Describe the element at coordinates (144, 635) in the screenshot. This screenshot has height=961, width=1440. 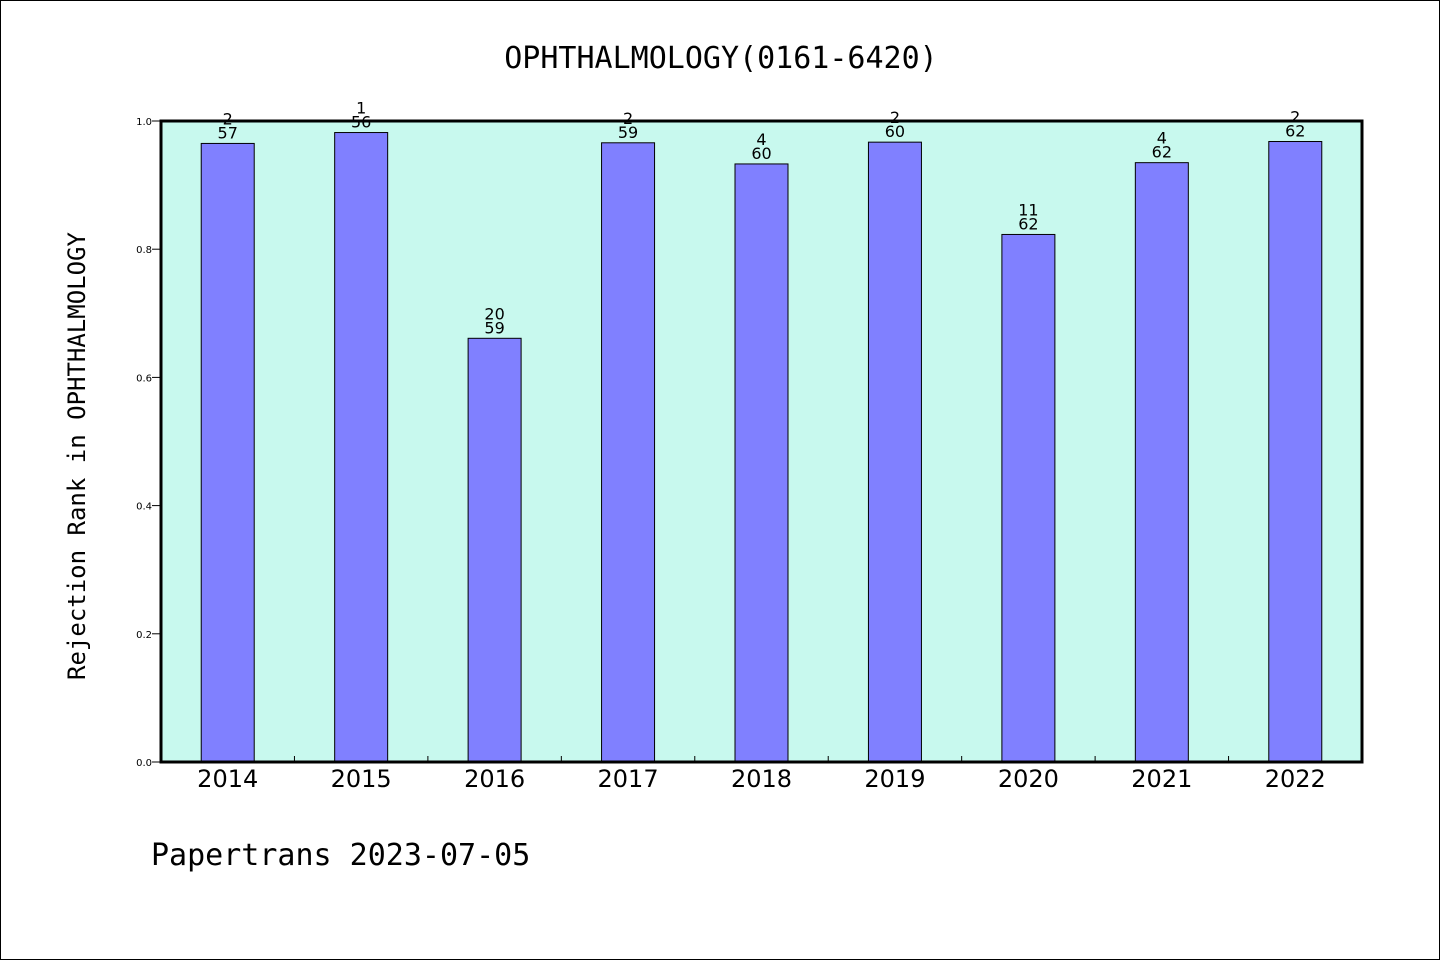
I see `y-tick-label: 0.2` at that location.